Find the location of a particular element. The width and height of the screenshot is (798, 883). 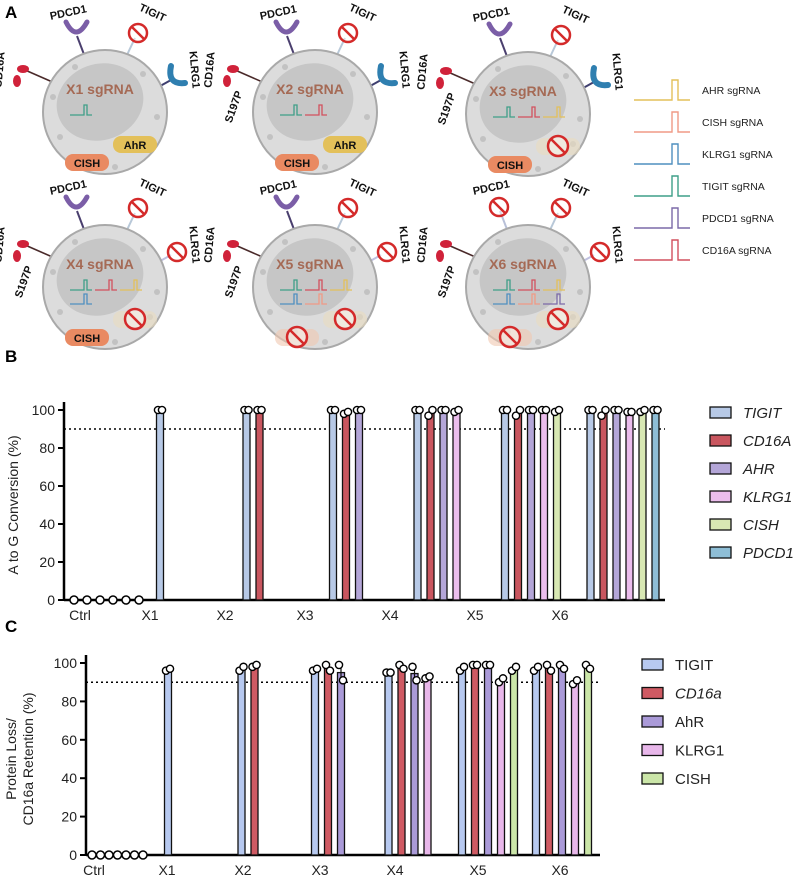

cell-4: X4 sgRNA PDCD1 TIGIT KLRG1 CD16A S197P CISH is located at coordinates (101, 263).